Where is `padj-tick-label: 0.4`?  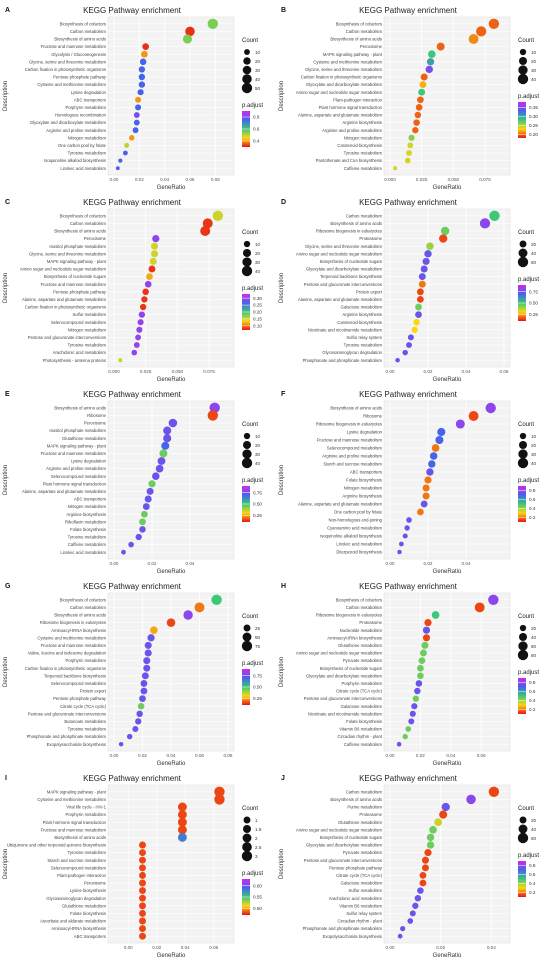 padj-tick-label: 0.4 is located at coordinates (532, 508).